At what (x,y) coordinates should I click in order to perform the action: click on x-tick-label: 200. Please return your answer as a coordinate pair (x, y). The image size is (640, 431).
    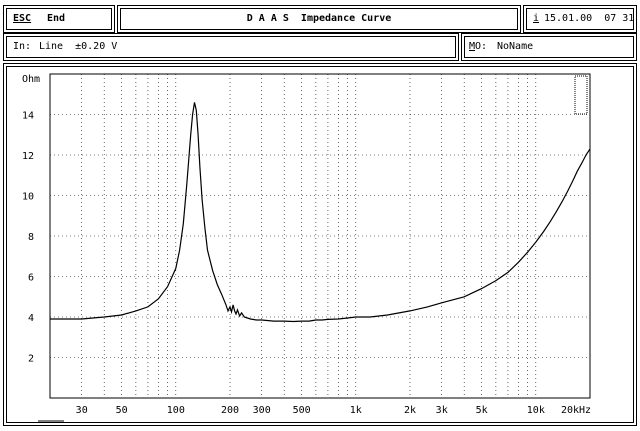
    Looking at the image, I should click on (230, 410).